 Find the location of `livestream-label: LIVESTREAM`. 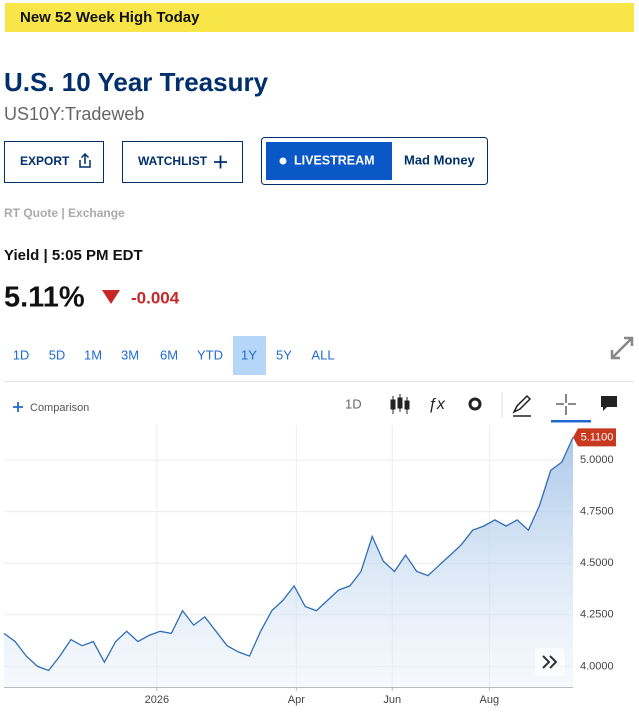

livestream-label: LIVESTREAM is located at coordinates (334, 160).